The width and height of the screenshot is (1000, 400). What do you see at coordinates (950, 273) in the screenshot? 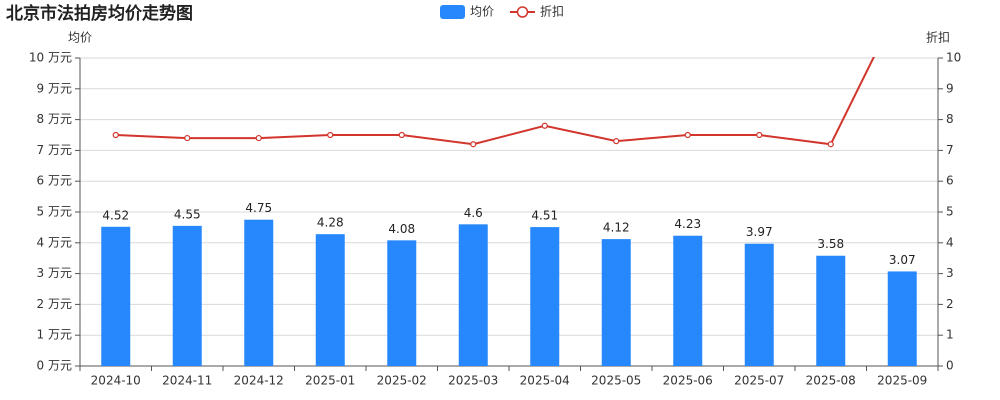
I see `y2-tick-label: 3` at bounding box center [950, 273].